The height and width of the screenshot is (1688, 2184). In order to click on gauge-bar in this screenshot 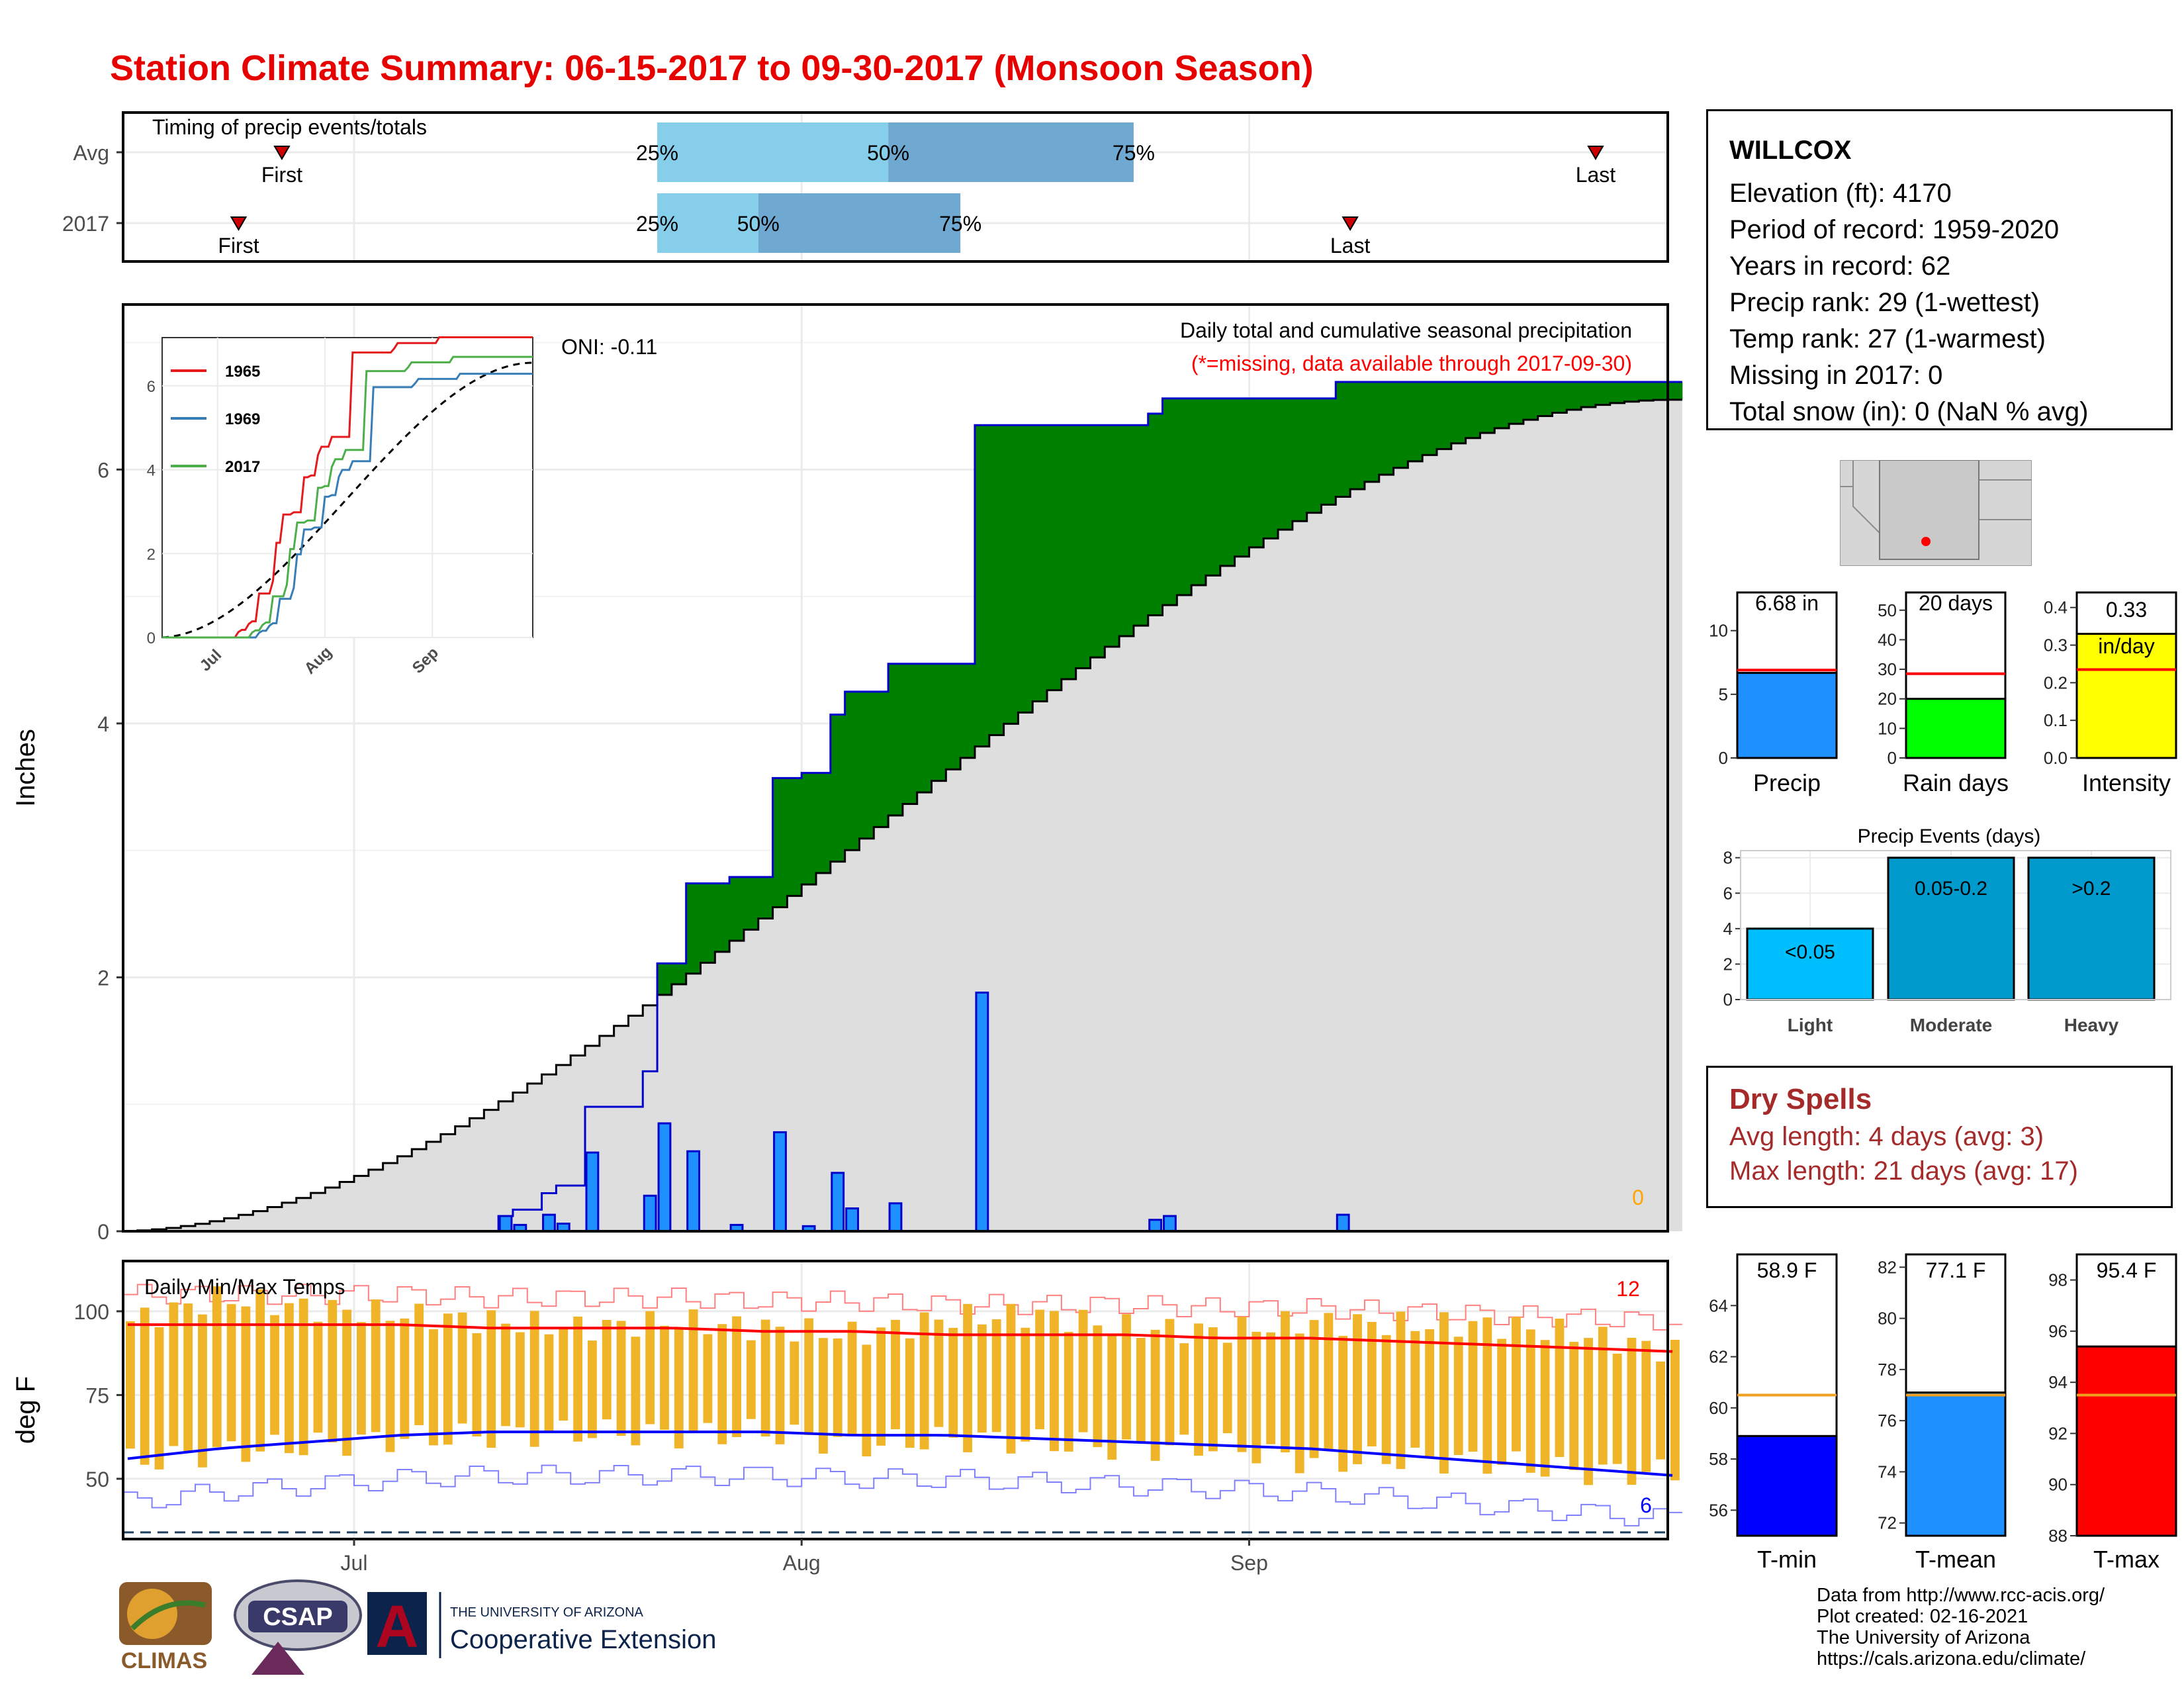, I will do `click(1787, 715)`.